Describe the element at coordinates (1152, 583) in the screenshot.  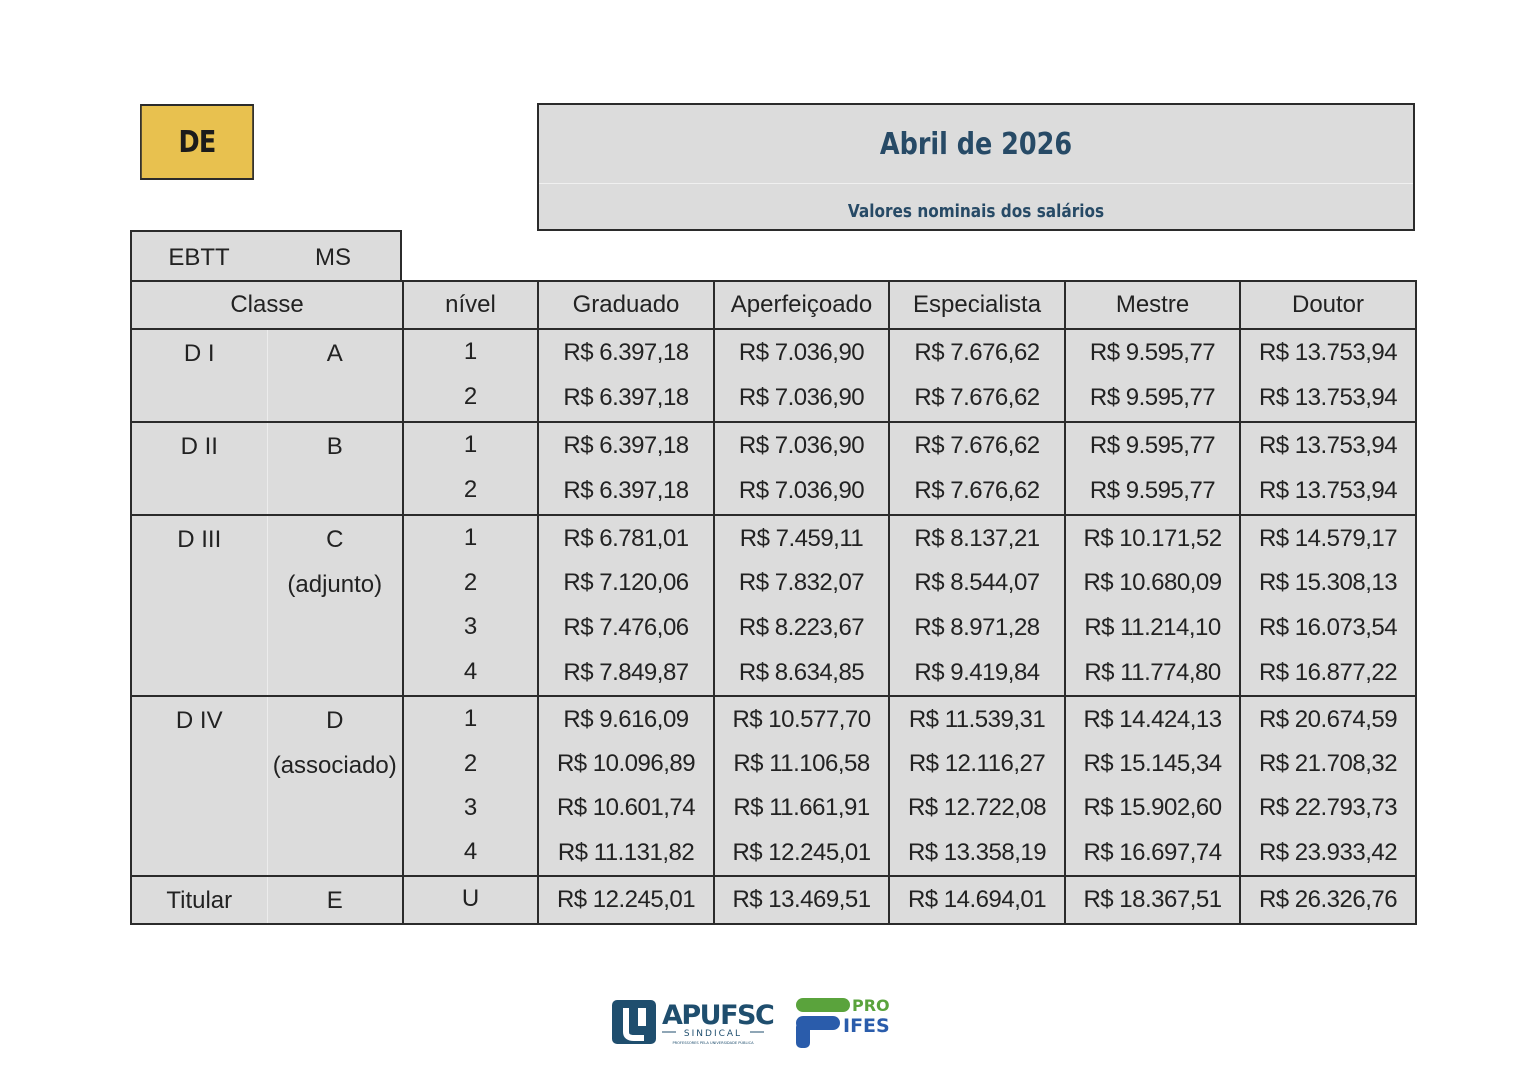
I see `cell-mestre: R$ 10.680,09` at that location.